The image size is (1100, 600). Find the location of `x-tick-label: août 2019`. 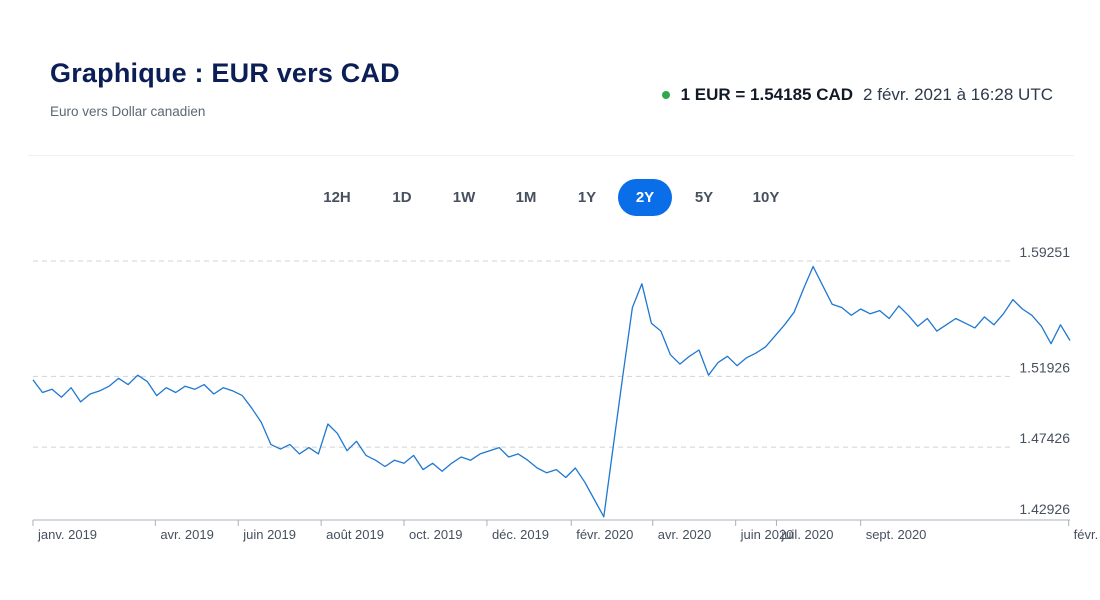

x-tick-label: août 2019 is located at coordinates (355, 534).